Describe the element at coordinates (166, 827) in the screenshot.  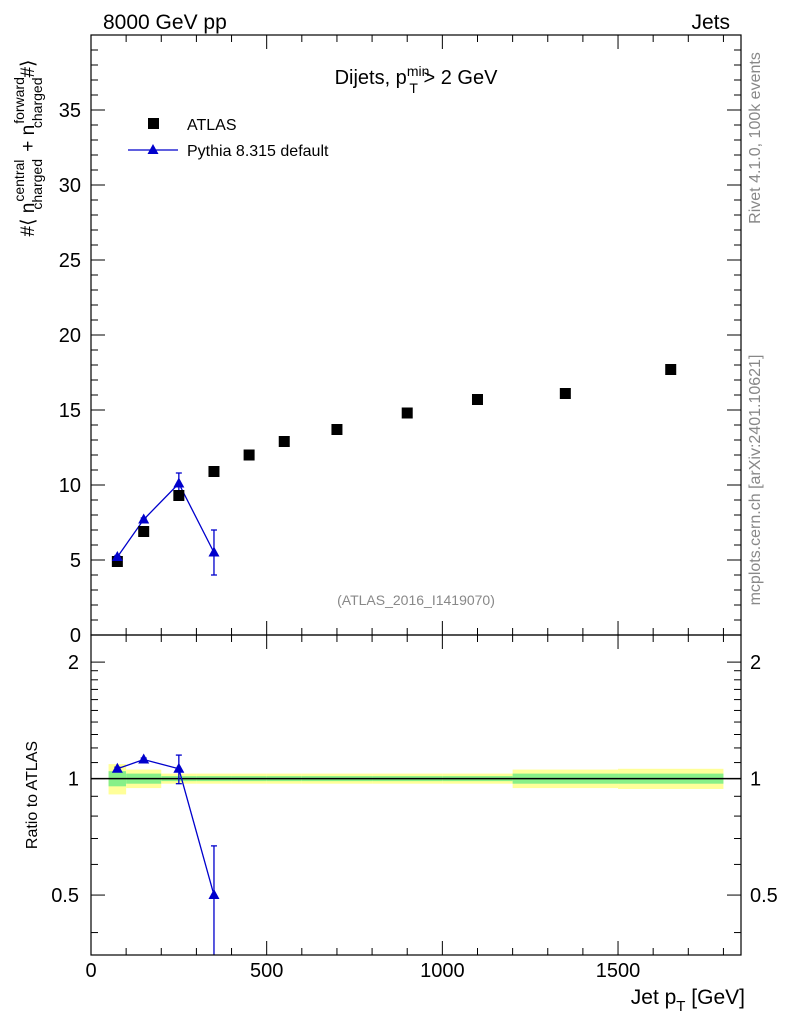
I see `ratio-mc-line` at that location.